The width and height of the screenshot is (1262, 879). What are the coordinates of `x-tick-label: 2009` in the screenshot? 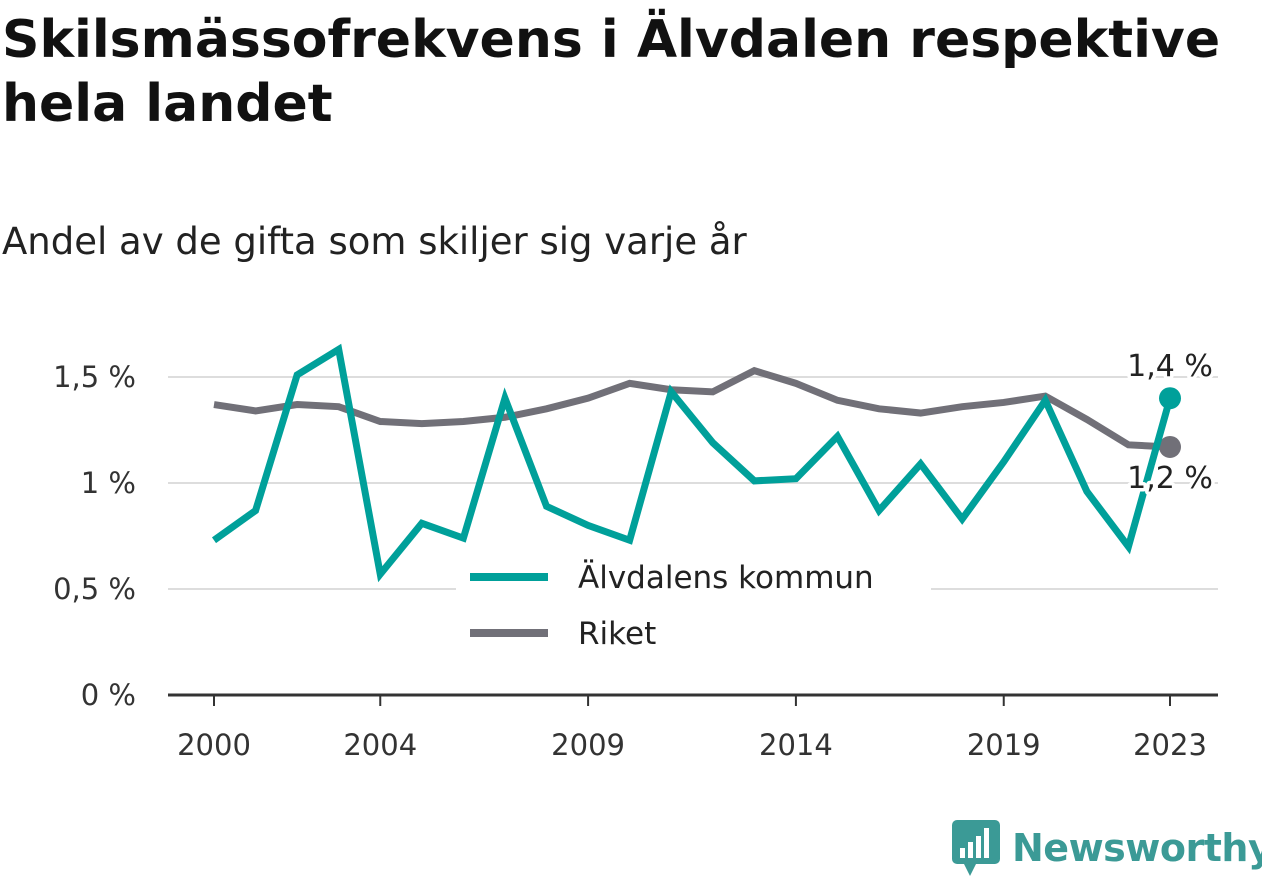 It's located at (588, 745).